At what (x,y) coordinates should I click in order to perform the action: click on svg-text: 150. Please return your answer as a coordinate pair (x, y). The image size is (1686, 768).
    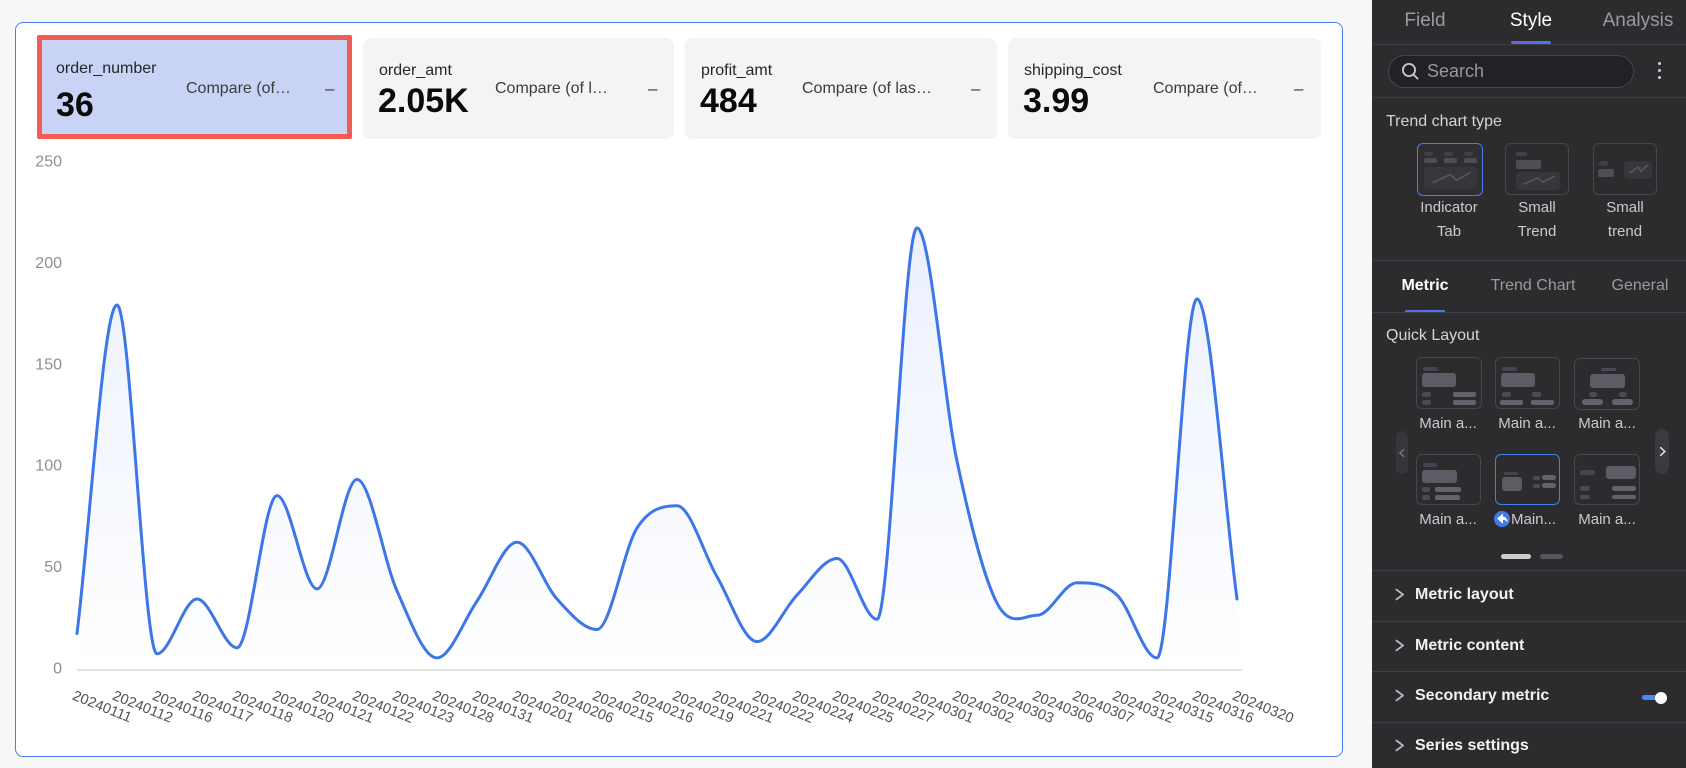
    Looking at the image, I should click on (48, 364).